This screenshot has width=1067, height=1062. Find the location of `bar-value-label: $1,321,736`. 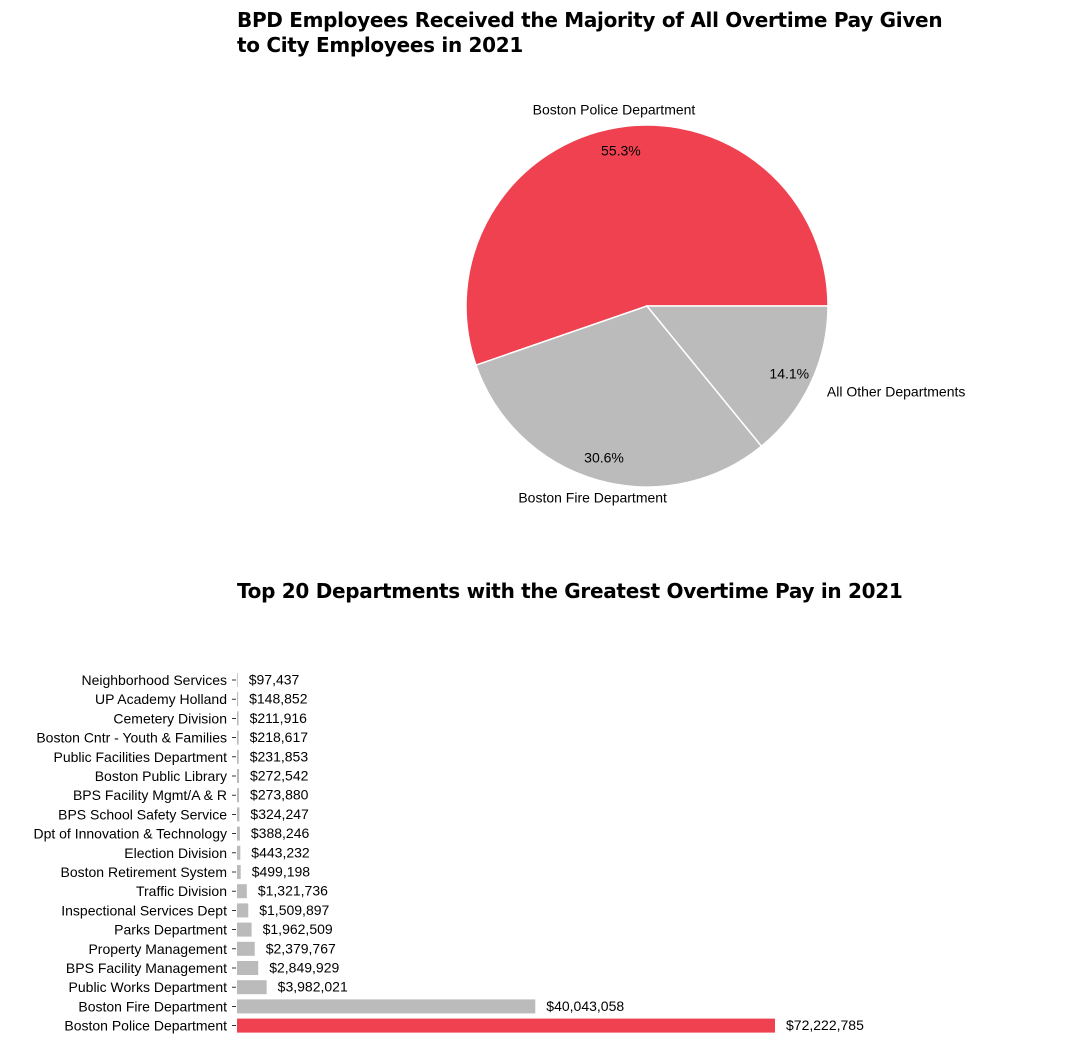

bar-value-label: $1,321,736 is located at coordinates (293, 891).